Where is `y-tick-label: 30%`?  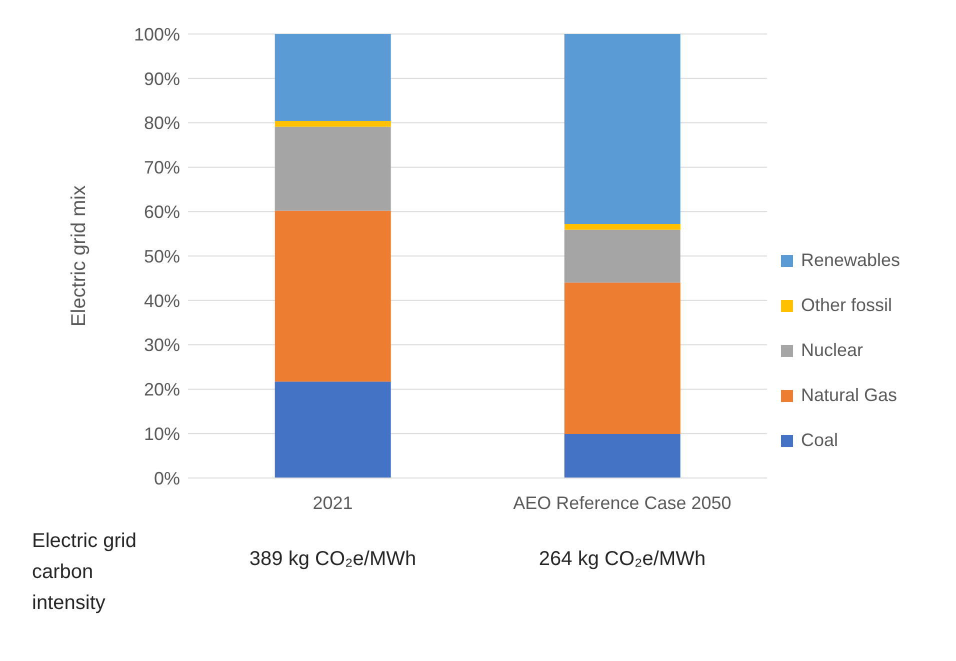
y-tick-label: 30% is located at coordinates (162, 345).